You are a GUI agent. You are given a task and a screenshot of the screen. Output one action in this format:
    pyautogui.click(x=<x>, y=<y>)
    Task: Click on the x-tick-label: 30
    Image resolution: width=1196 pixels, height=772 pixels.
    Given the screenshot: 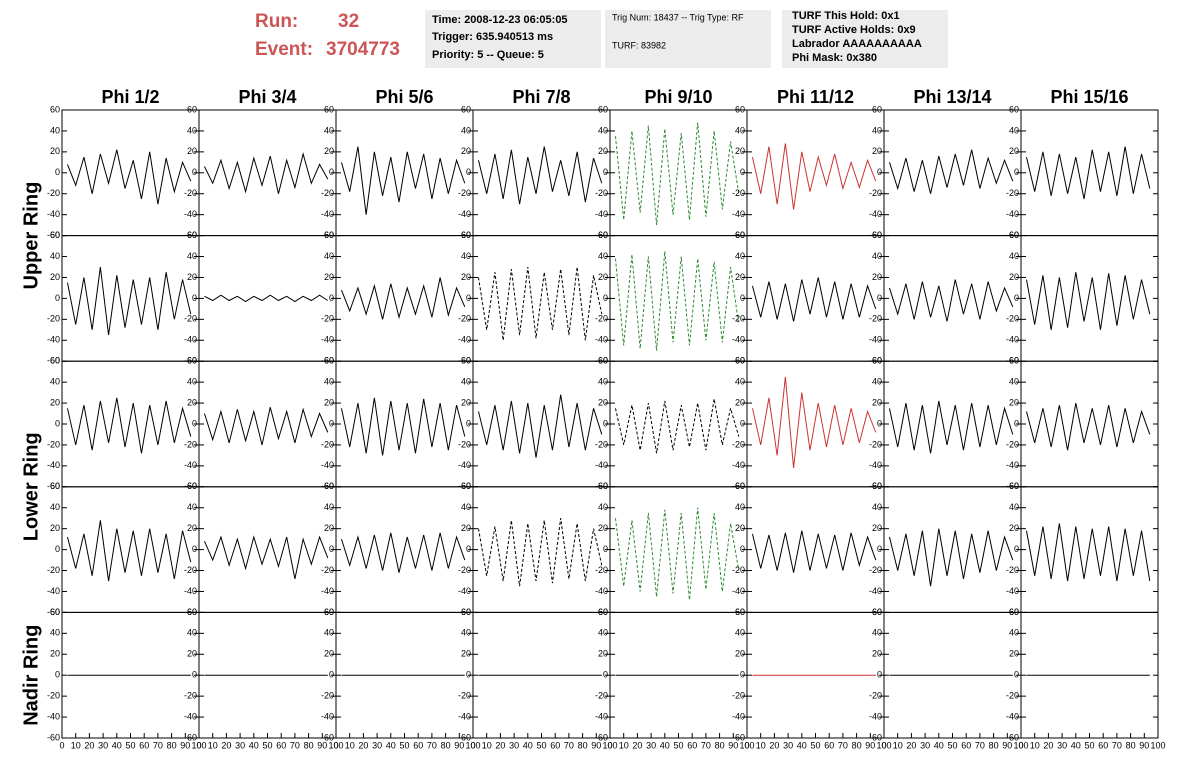 What is the action you would take?
    pyautogui.click(x=788, y=745)
    